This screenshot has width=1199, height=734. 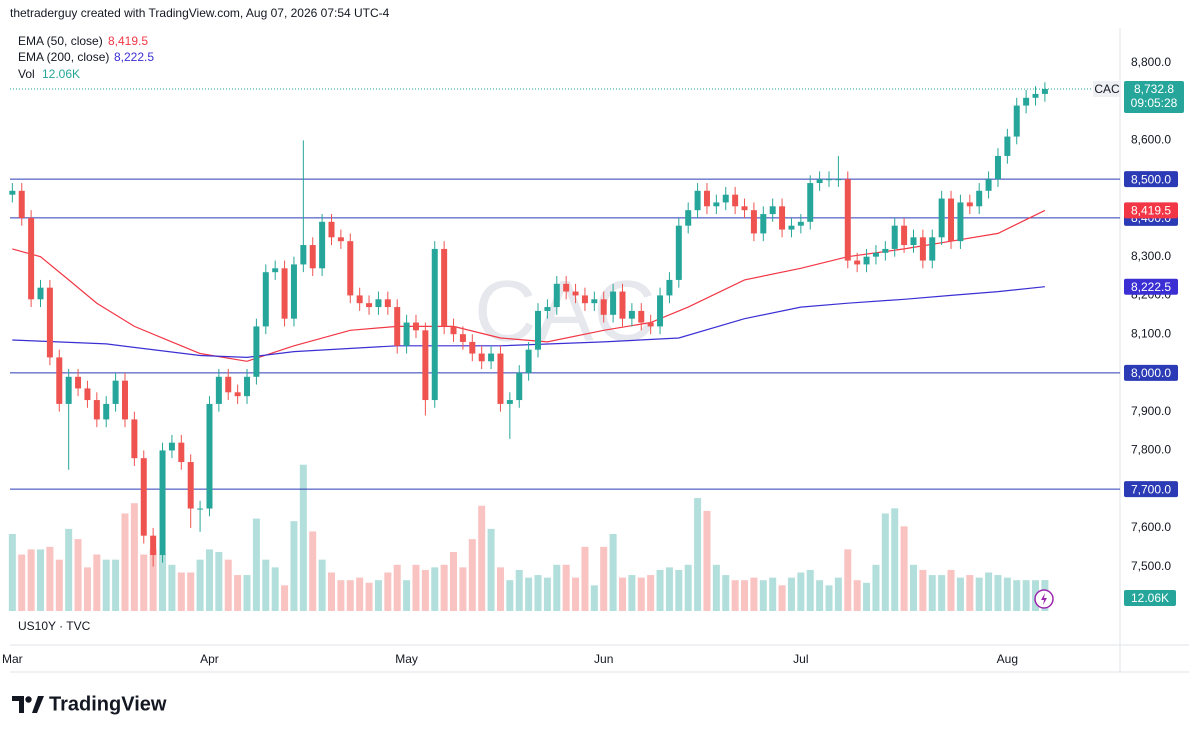 I want to click on volume-badge-label: 12.06K, so click(x=1150, y=598).